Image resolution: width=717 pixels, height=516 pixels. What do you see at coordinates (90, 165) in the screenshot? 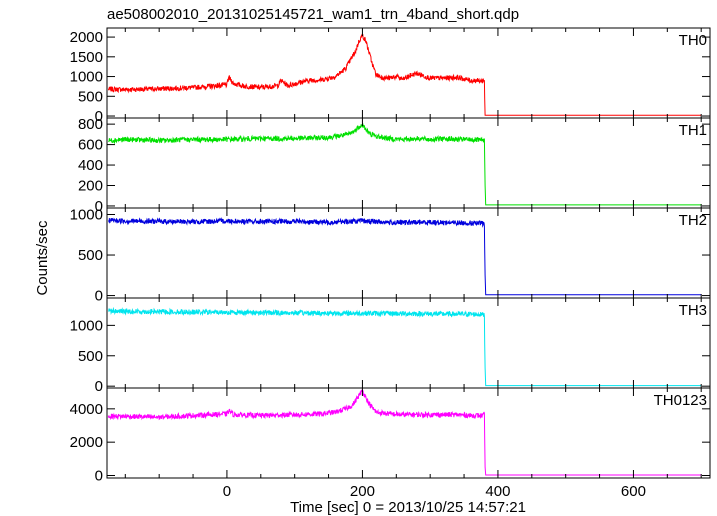
I see `y-tick-label: 400` at bounding box center [90, 165].